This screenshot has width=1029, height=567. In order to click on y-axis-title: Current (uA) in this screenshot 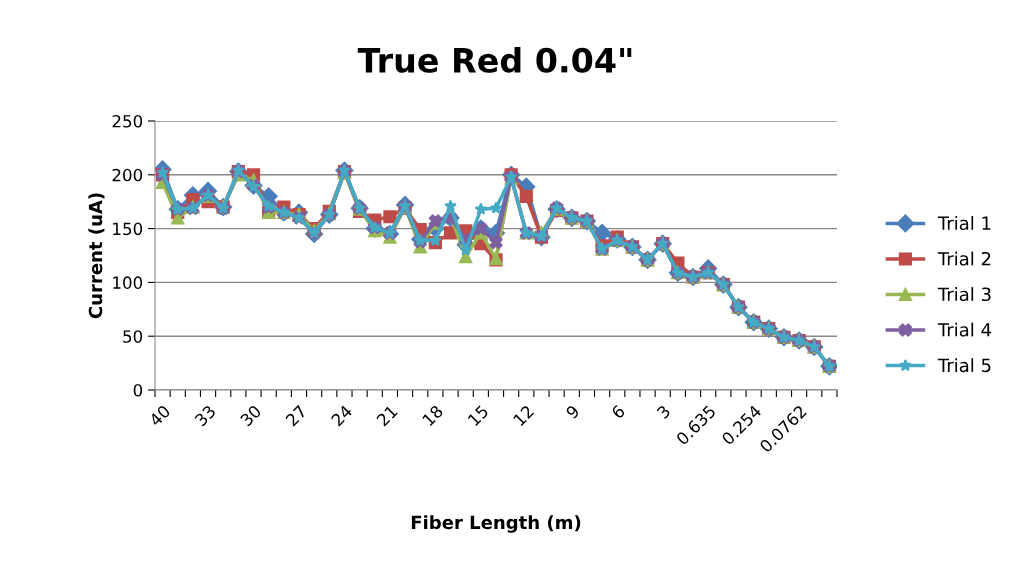, I will do `click(96, 256)`.